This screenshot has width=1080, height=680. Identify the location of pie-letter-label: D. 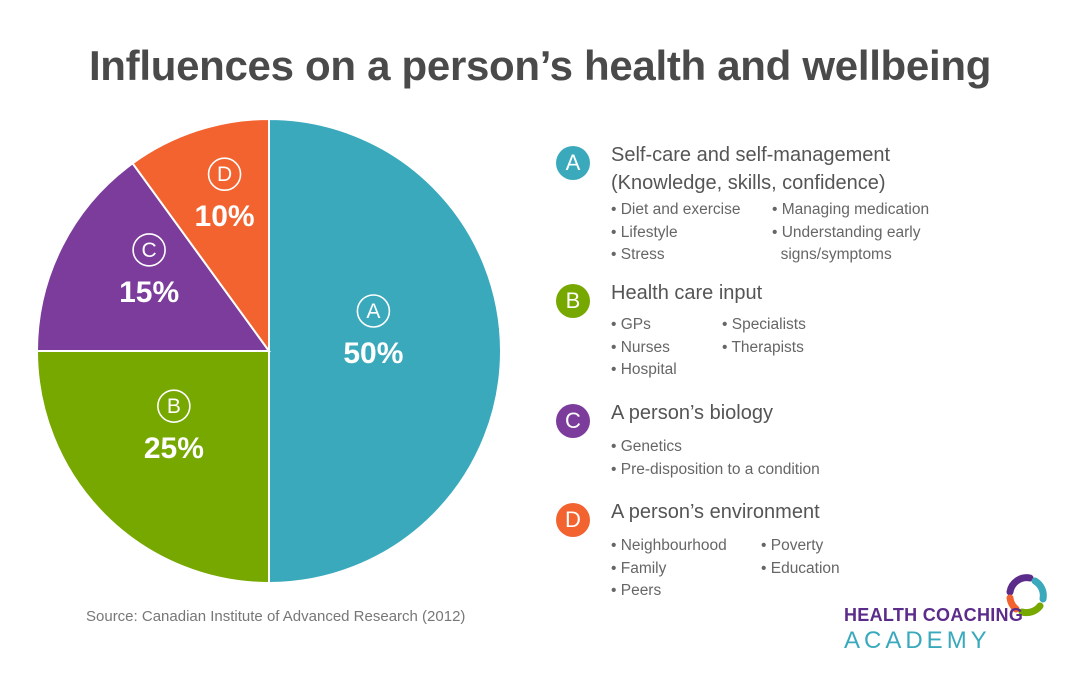
(224, 174).